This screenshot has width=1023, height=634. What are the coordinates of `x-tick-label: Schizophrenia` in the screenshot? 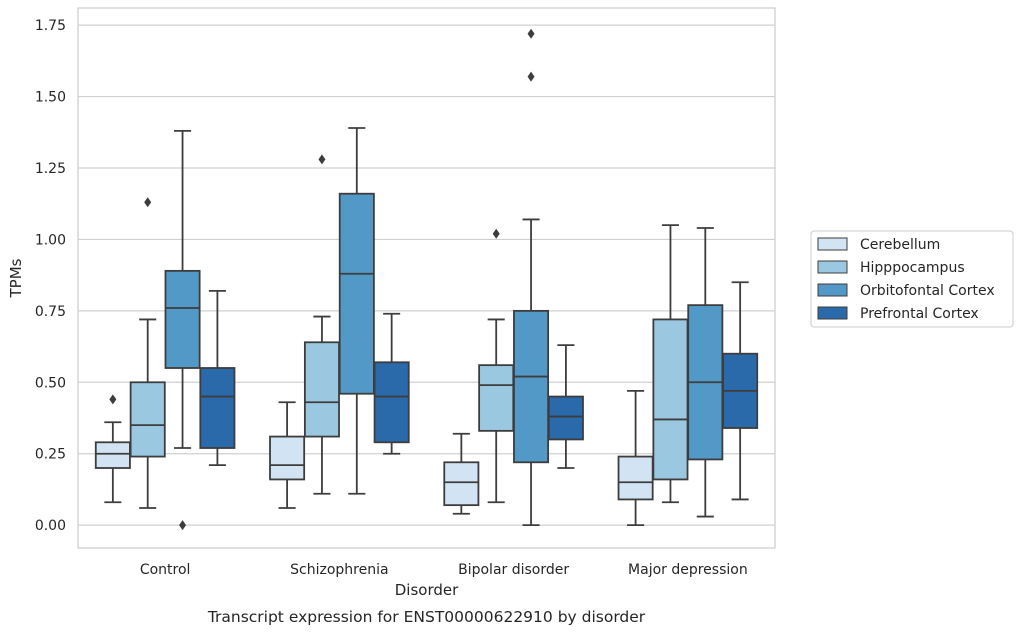 It's located at (339, 570).